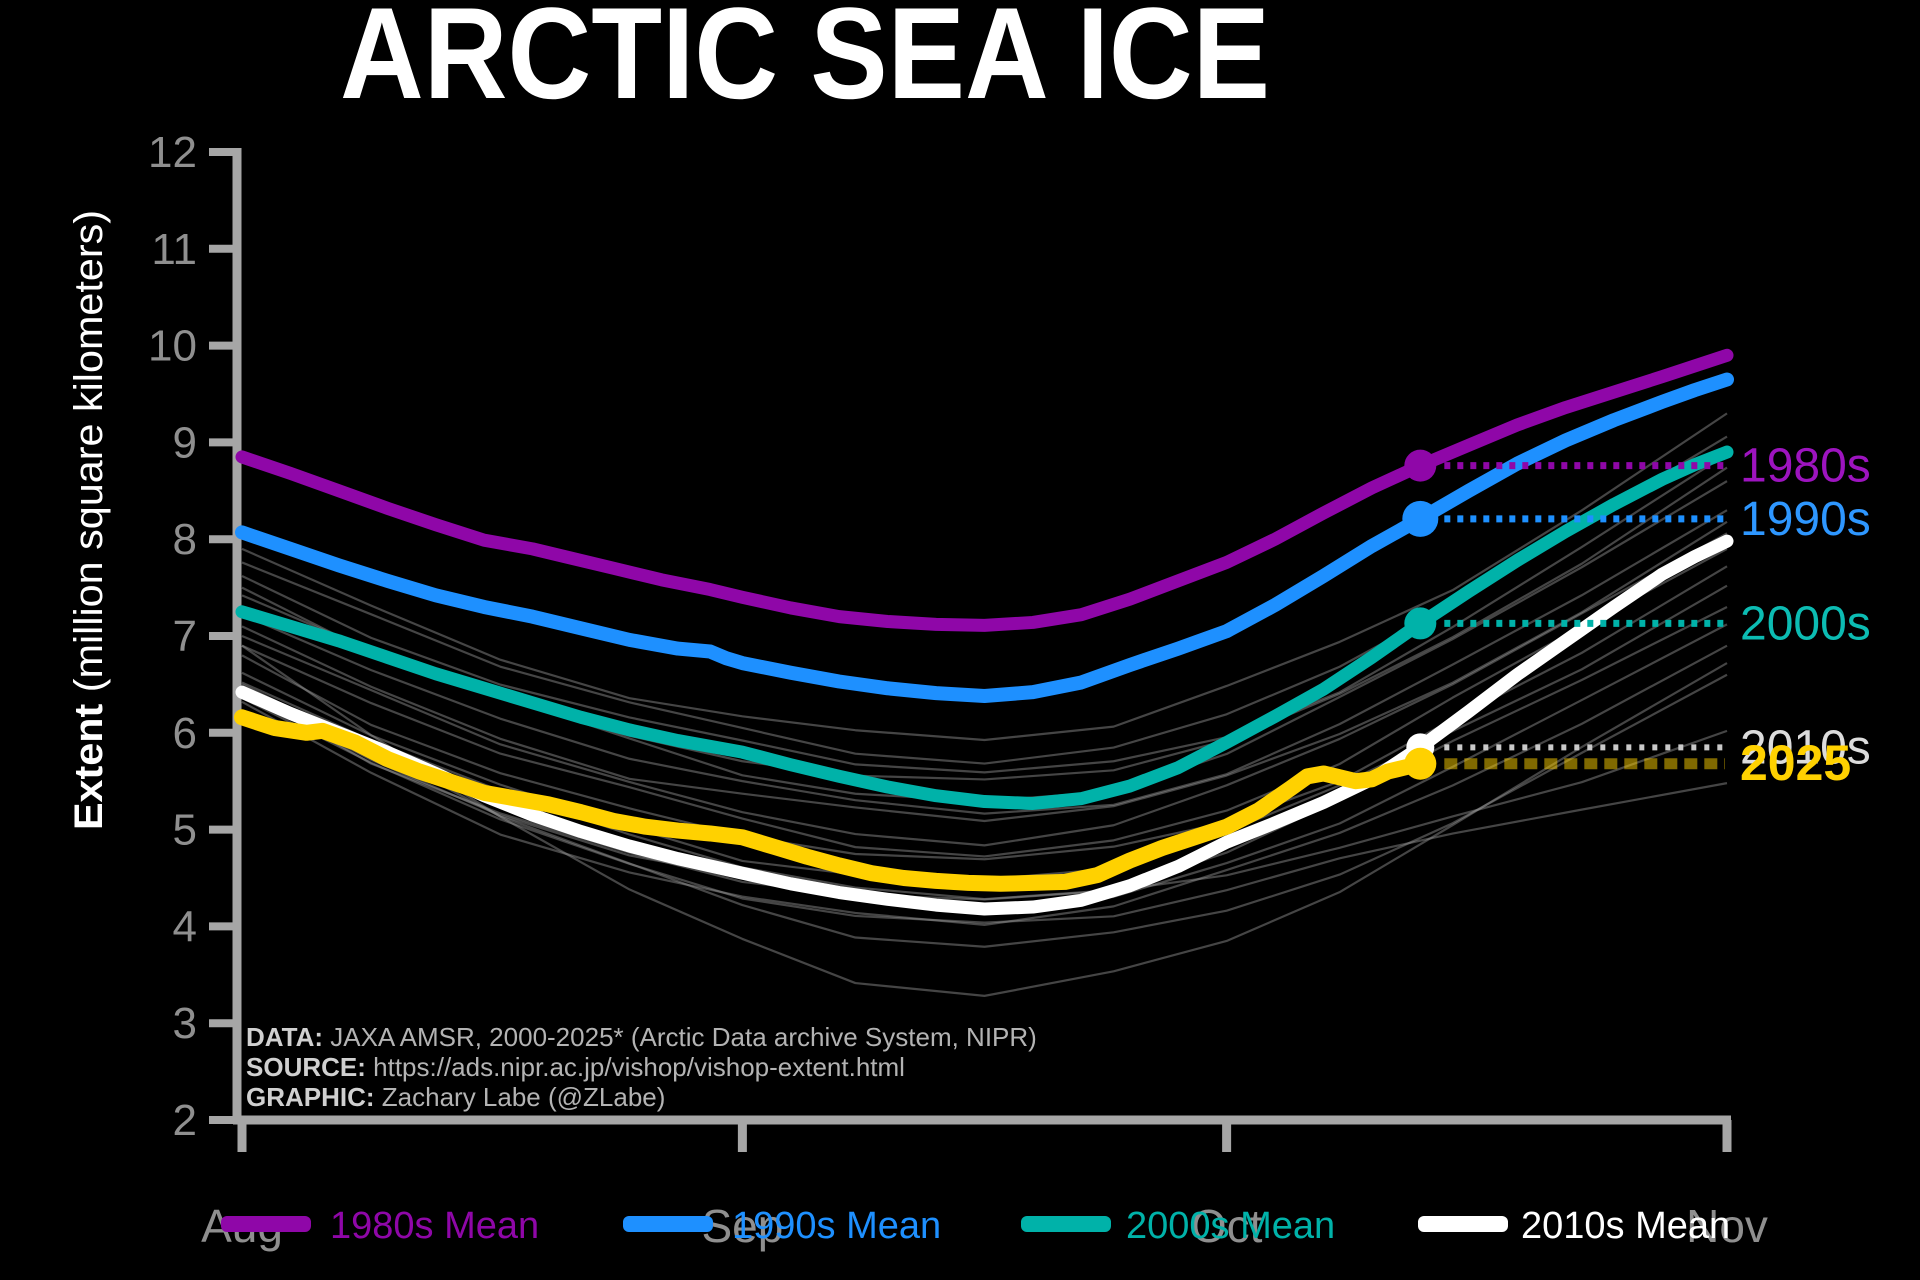 This screenshot has width=1920, height=1280. What do you see at coordinates (185, 539) in the screenshot?
I see `y-tick-label-8: 8` at bounding box center [185, 539].